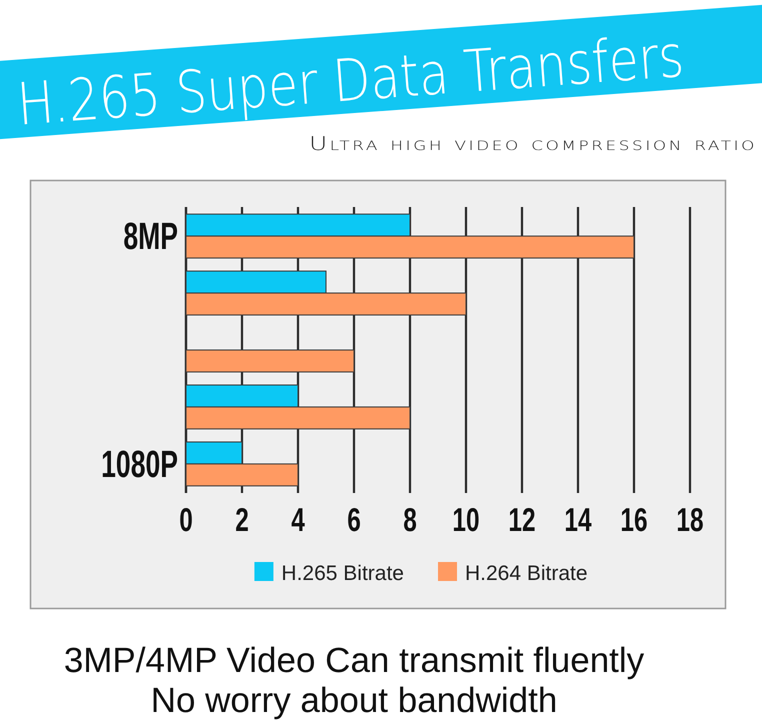 This screenshot has width=762, height=722. What do you see at coordinates (242, 520) in the screenshot?
I see `x-tick-label: 2` at bounding box center [242, 520].